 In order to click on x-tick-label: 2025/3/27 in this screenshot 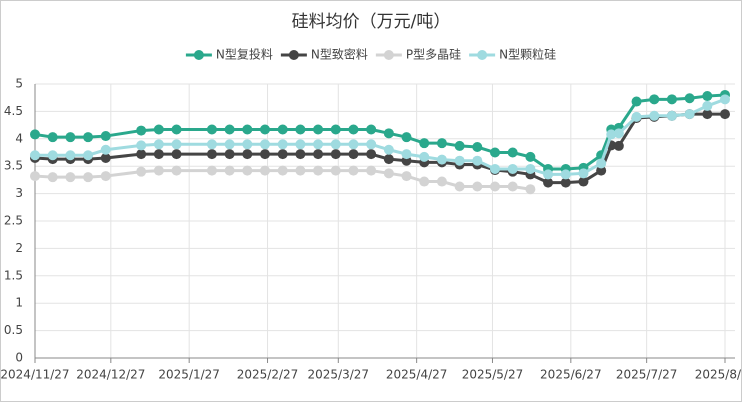, I will do `click(339, 375)`.